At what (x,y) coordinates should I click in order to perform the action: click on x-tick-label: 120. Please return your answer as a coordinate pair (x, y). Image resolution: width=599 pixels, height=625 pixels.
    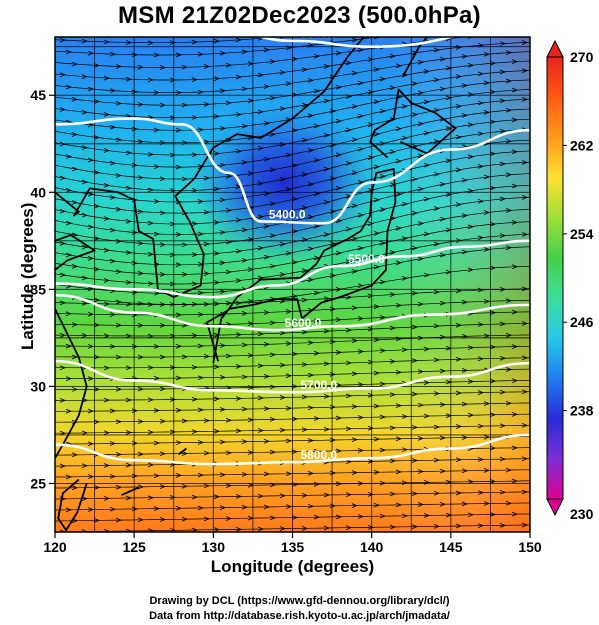
    Looking at the image, I should click on (55, 547).